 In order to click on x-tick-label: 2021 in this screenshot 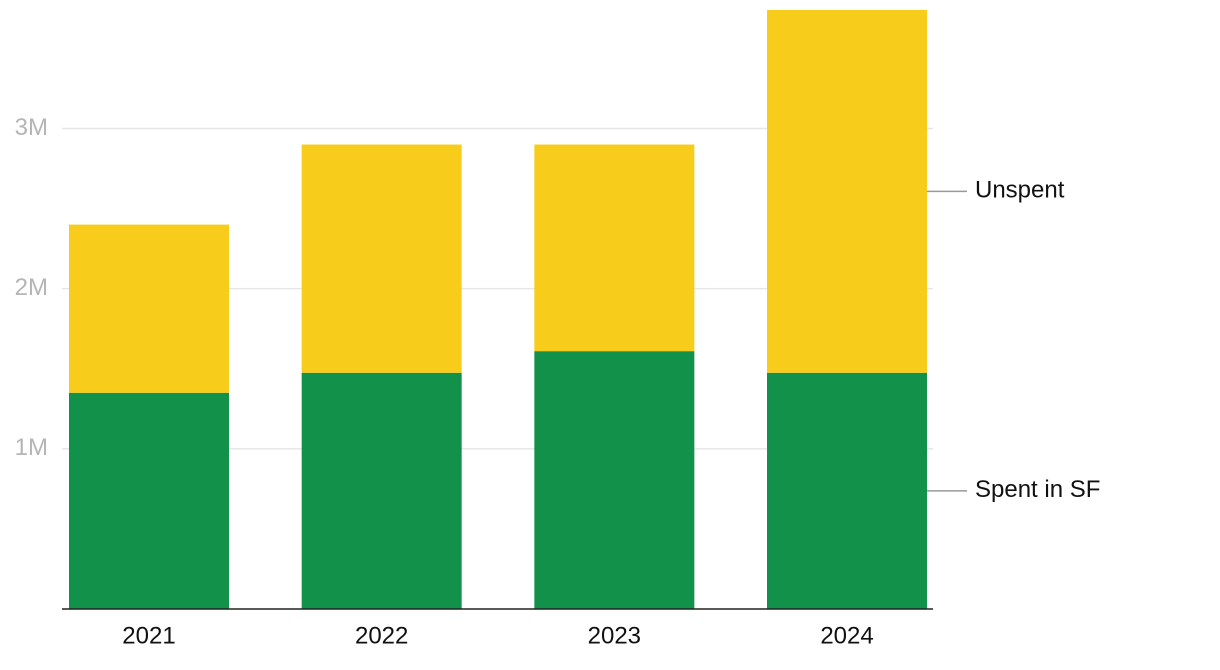, I will do `click(148, 635)`.